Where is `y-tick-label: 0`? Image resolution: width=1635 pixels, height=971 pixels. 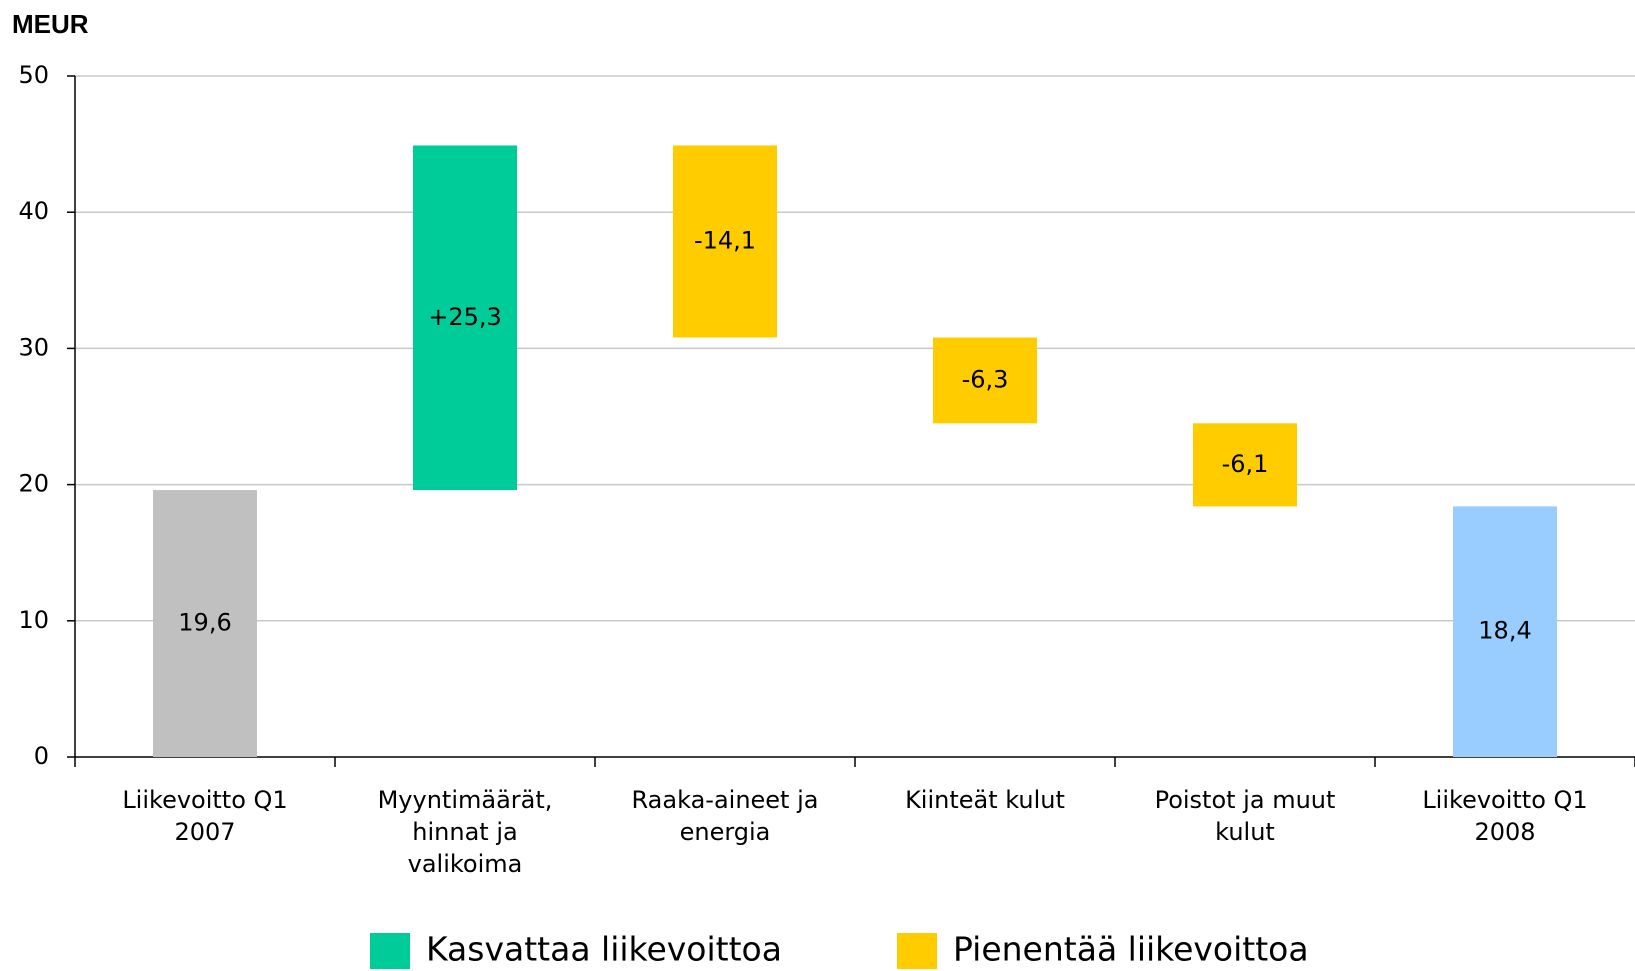 y-tick-label: 0 is located at coordinates (41, 756).